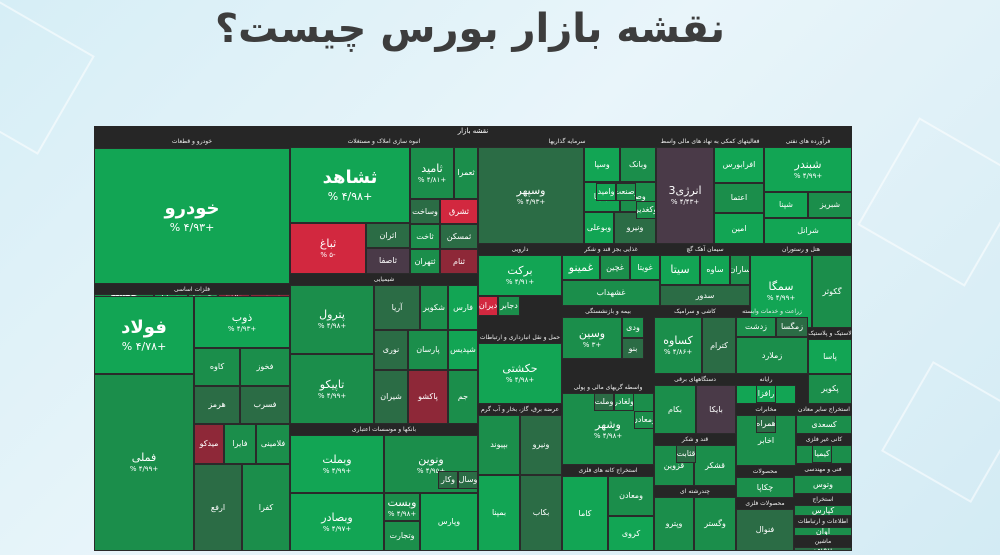 This screenshot has width=1000, height=555. Describe the element at coordinates (626, 192) in the screenshot. I see `stock-tile: وصنعت` at that location.